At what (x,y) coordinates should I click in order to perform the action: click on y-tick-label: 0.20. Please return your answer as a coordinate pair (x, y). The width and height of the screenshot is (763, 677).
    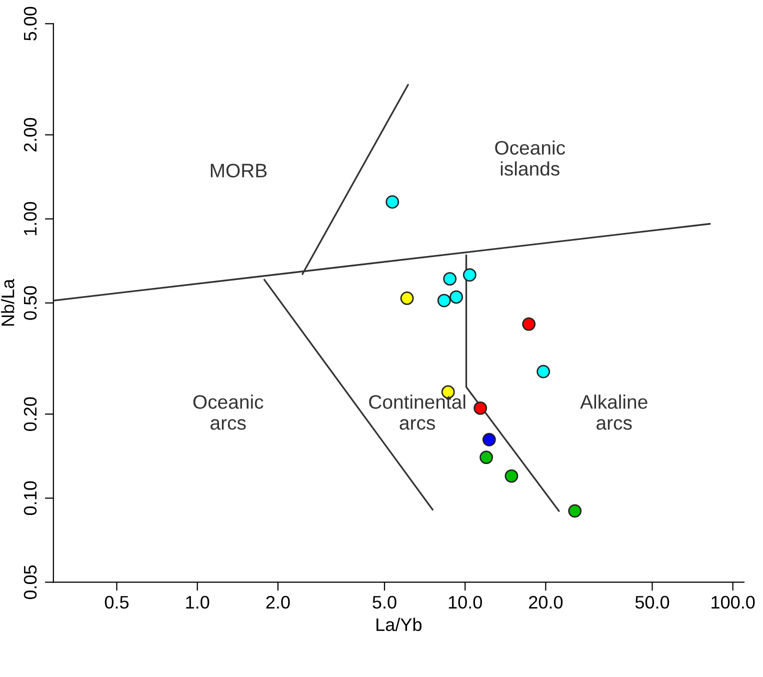
    Looking at the image, I should click on (30, 414).